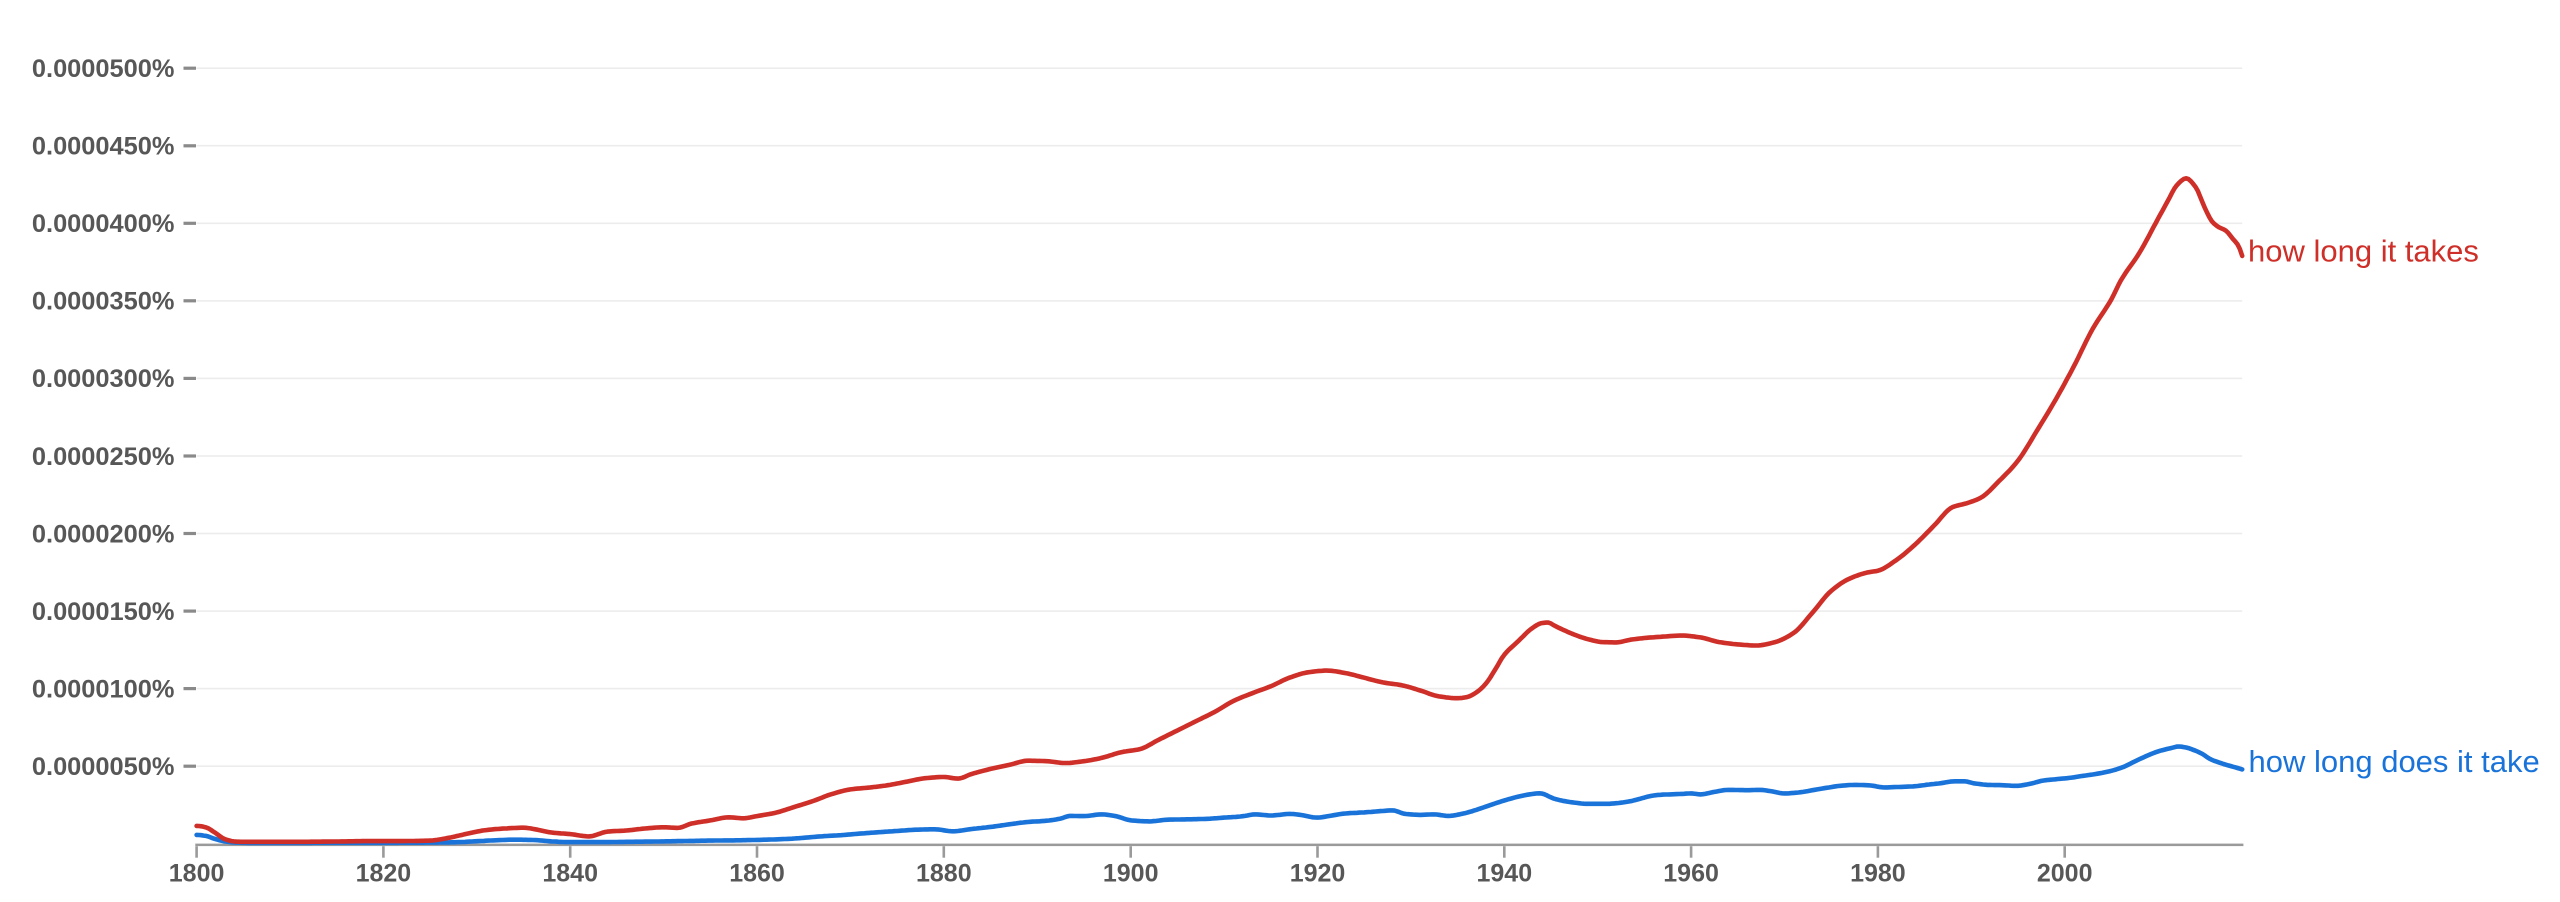 The image size is (2560, 902). What do you see at coordinates (103, 379) in the screenshot?
I see `svg-text: 0.0000300%` at bounding box center [103, 379].